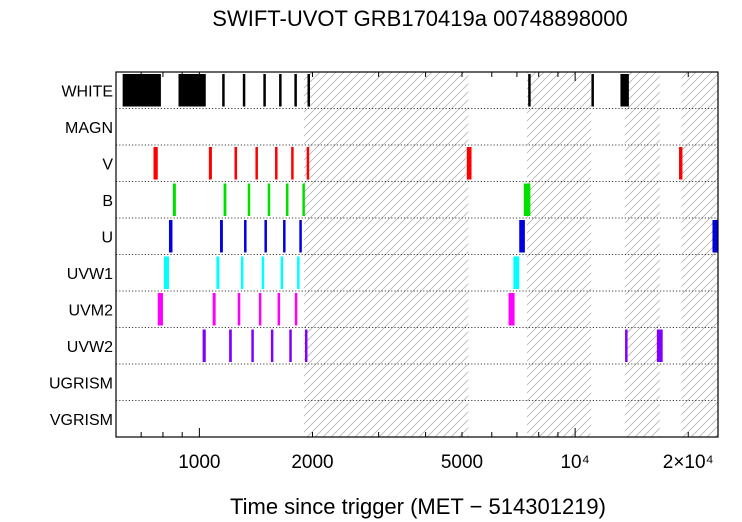 The width and height of the screenshot is (742, 522). What do you see at coordinates (91, 310) in the screenshot?
I see `row-label-uvm2: UVM2` at bounding box center [91, 310].